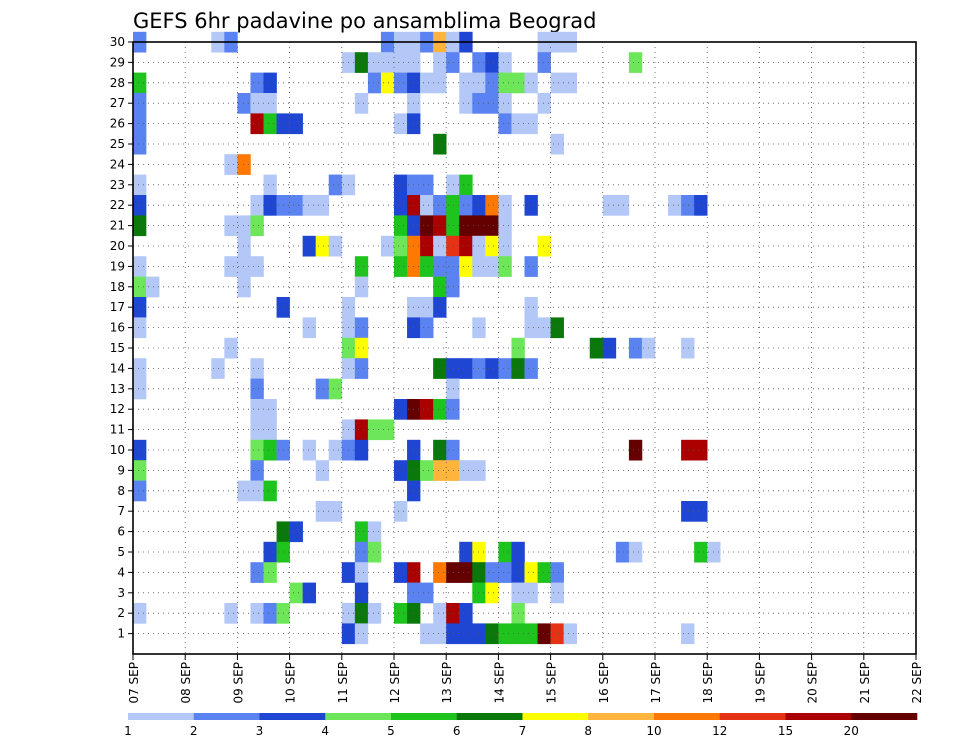  What do you see at coordinates (117, 103) in the screenshot?
I see `y-tick-label: 27` at bounding box center [117, 103].